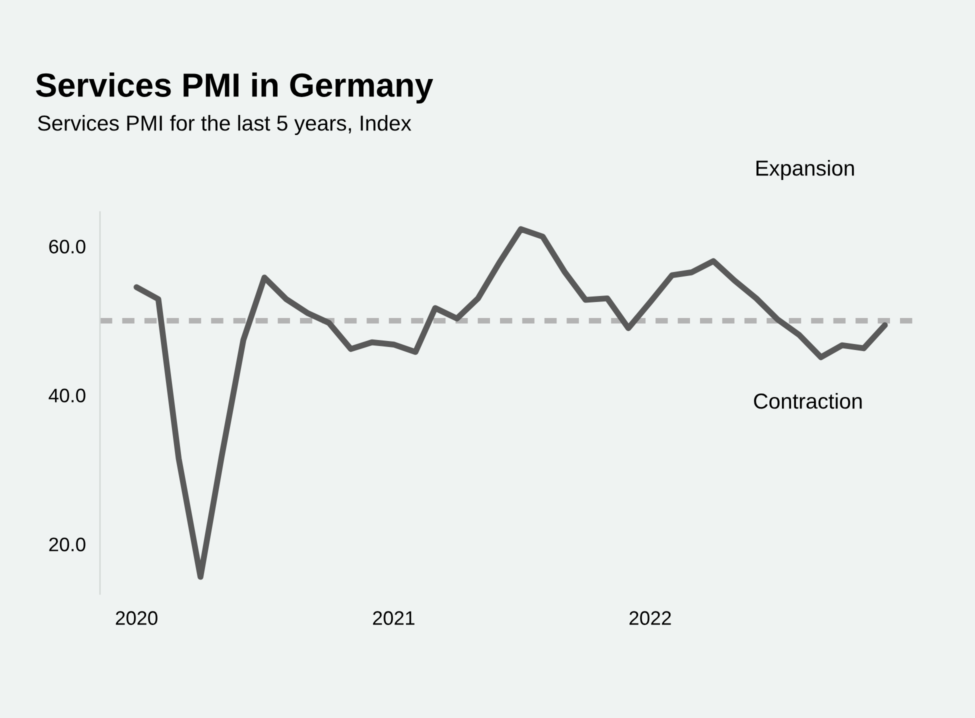  What do you see at coordinates (235, 88) in the screenshot?
I see `chart-title: Services PMI in Germany` at bounding box center [235, 88].